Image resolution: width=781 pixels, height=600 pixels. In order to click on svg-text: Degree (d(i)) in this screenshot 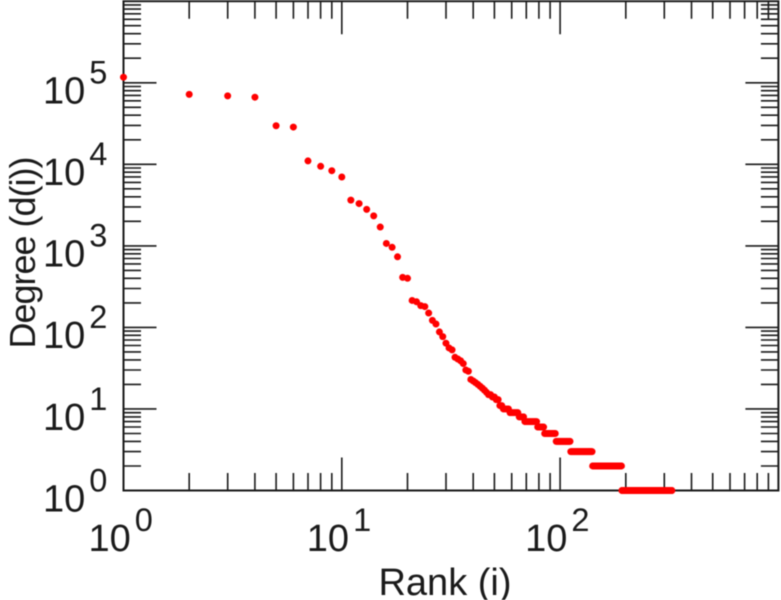, I will do `click(22, 252)`.